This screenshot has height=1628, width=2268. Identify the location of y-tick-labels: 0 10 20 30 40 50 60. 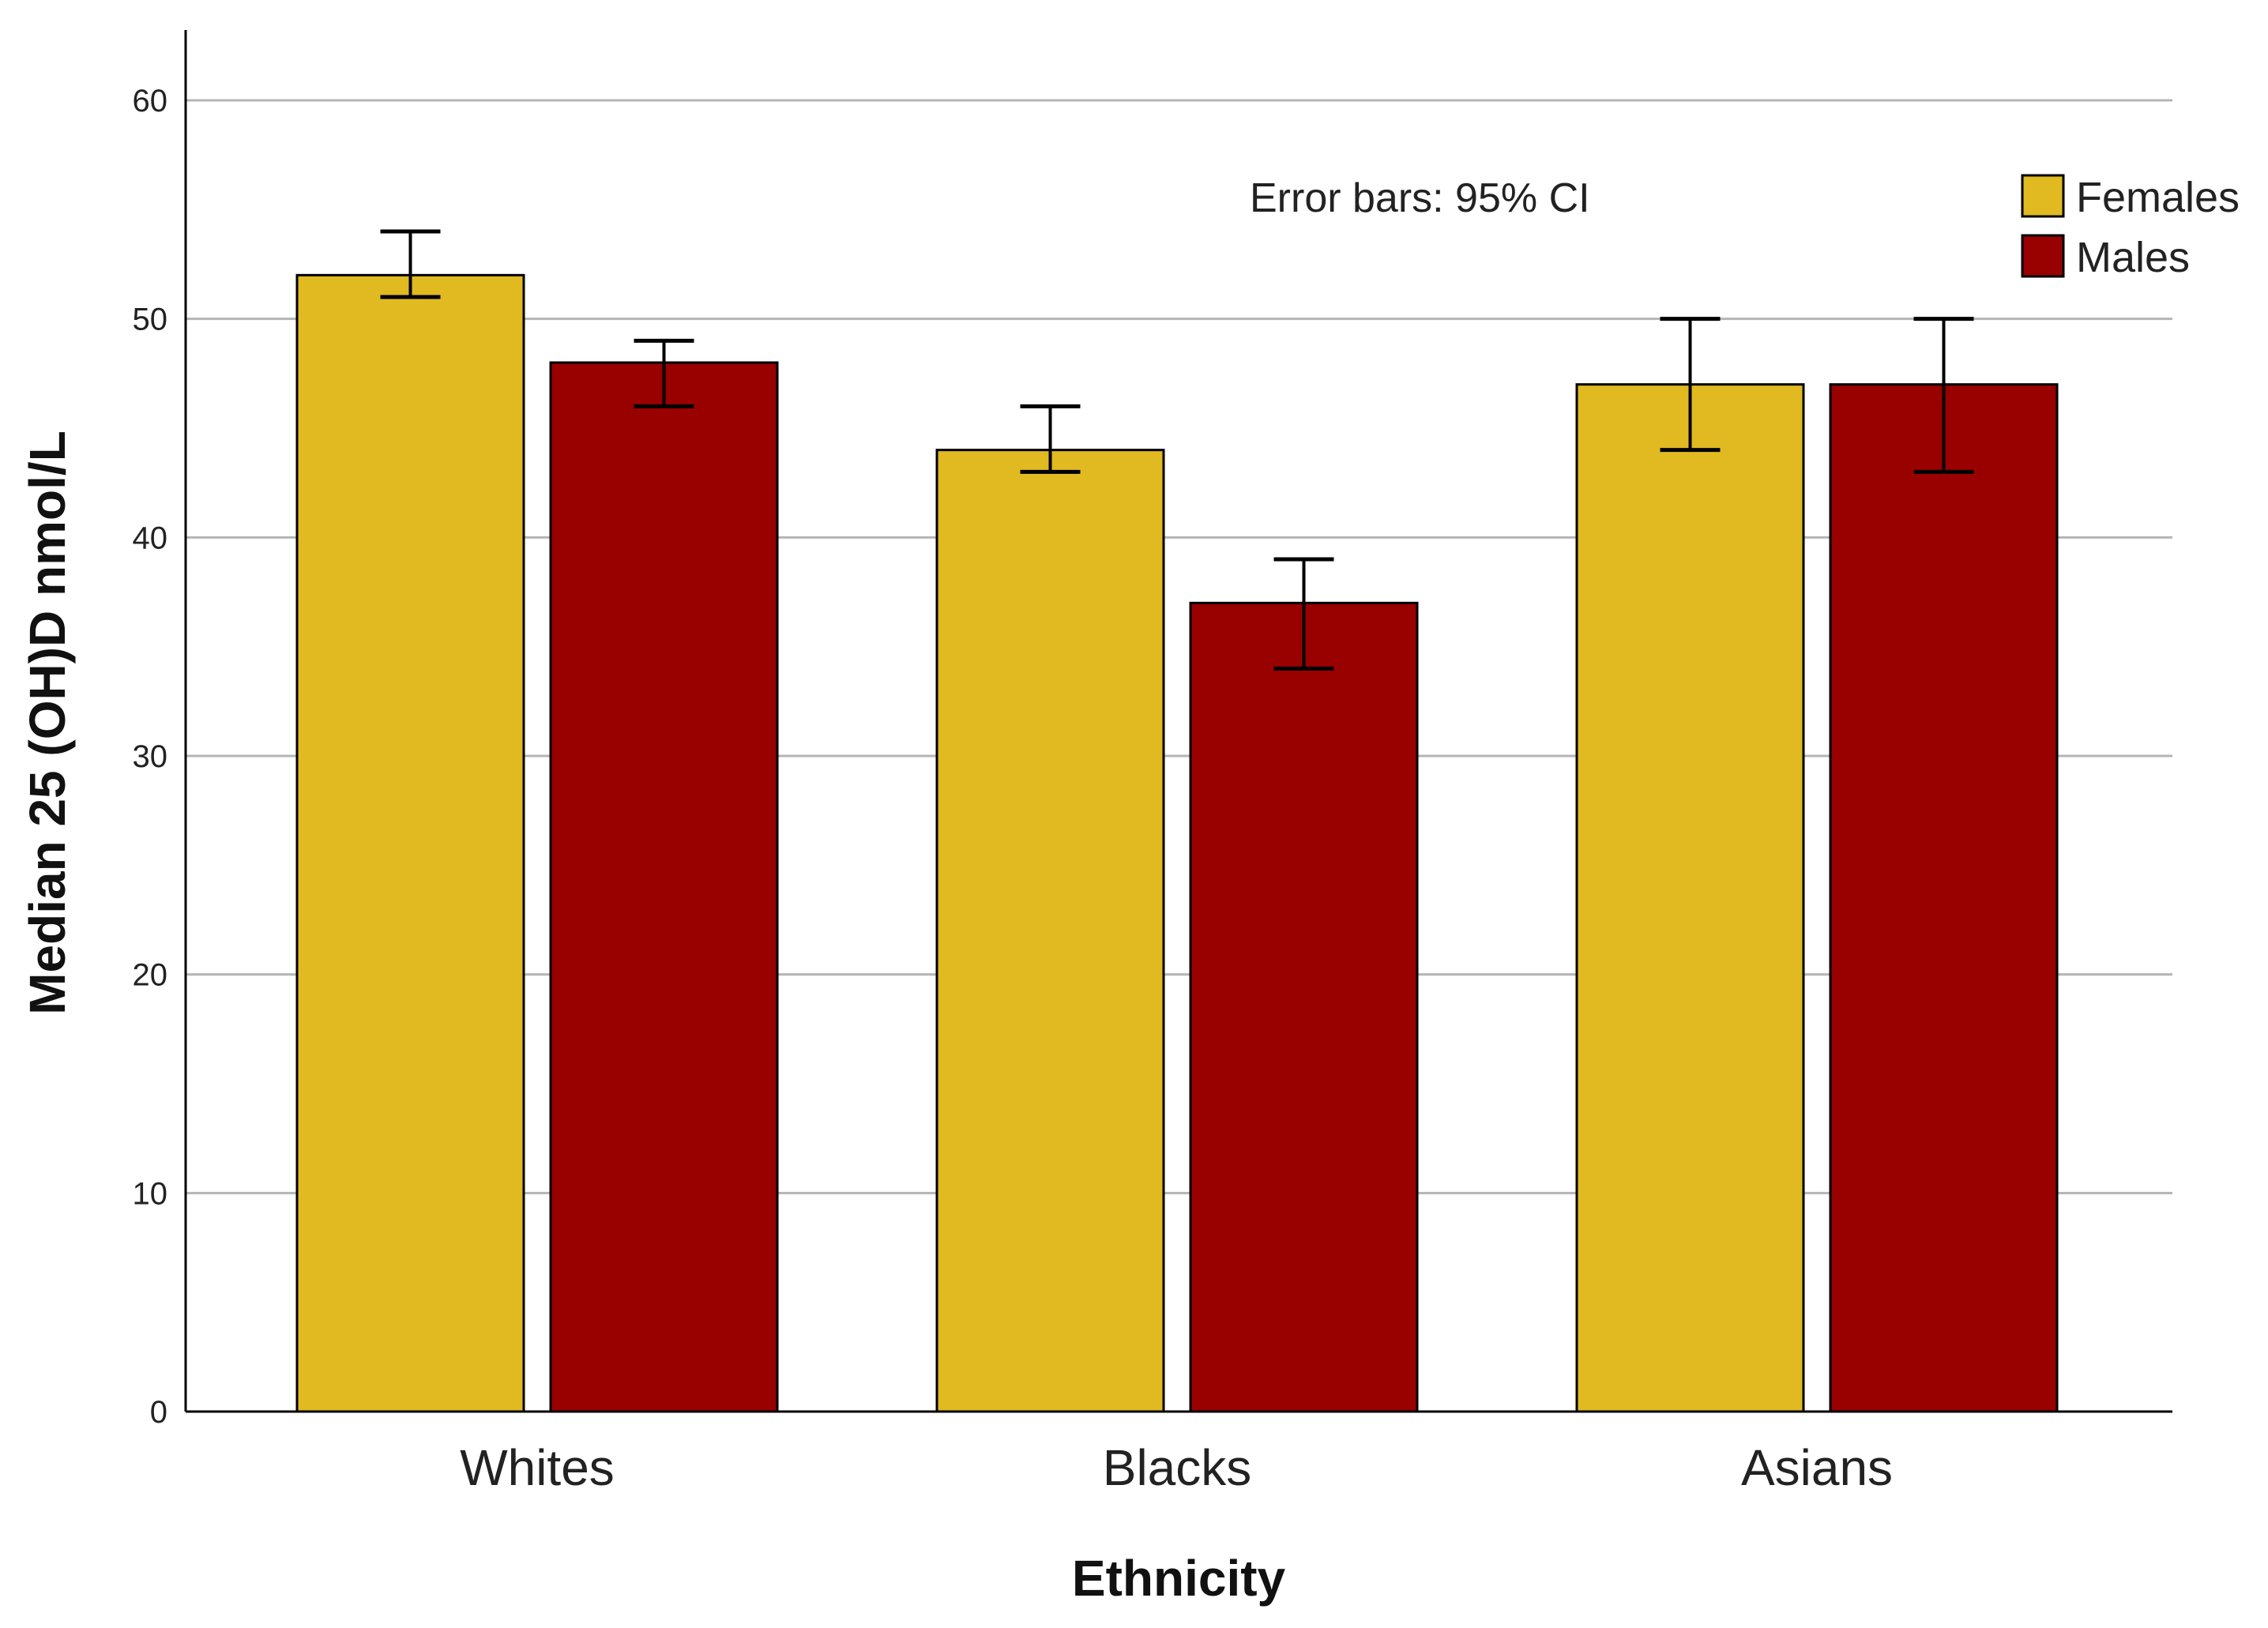
(150, 757).